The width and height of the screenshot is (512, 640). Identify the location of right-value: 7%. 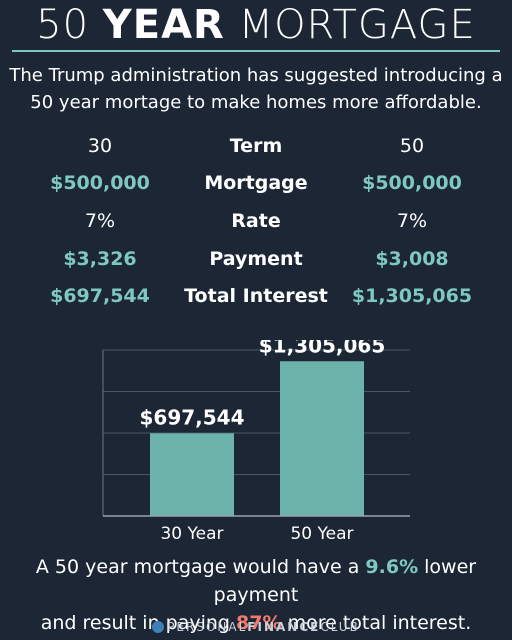
(412, 221).